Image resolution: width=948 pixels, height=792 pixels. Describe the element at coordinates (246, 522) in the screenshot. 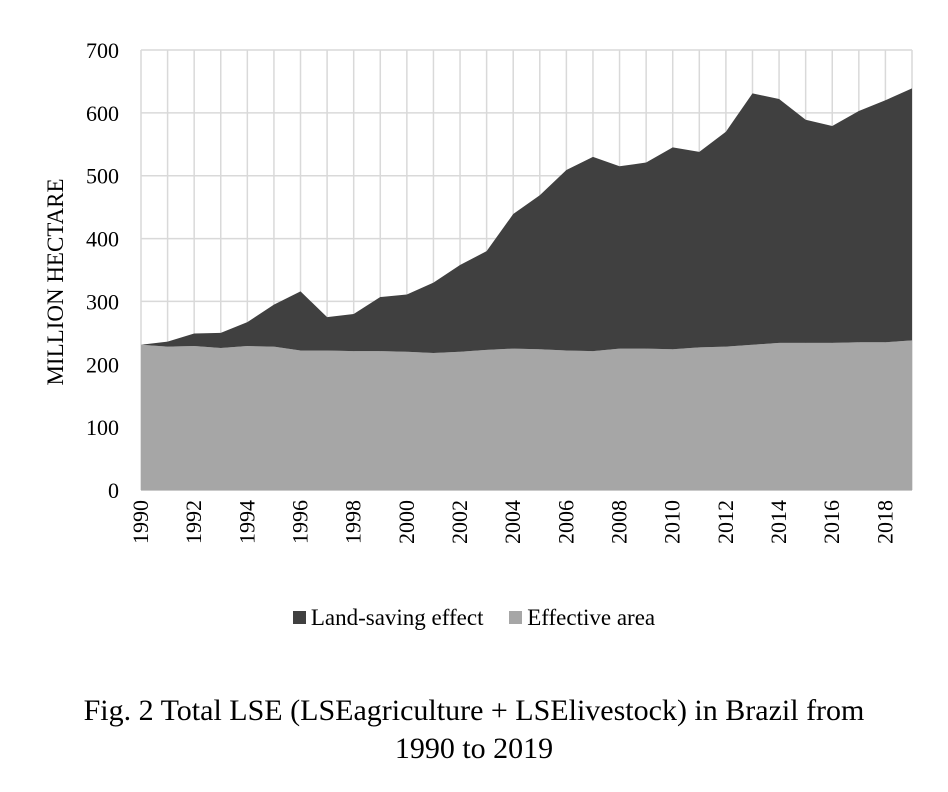

I see `x-tick-label-1994: 1994` at that location.